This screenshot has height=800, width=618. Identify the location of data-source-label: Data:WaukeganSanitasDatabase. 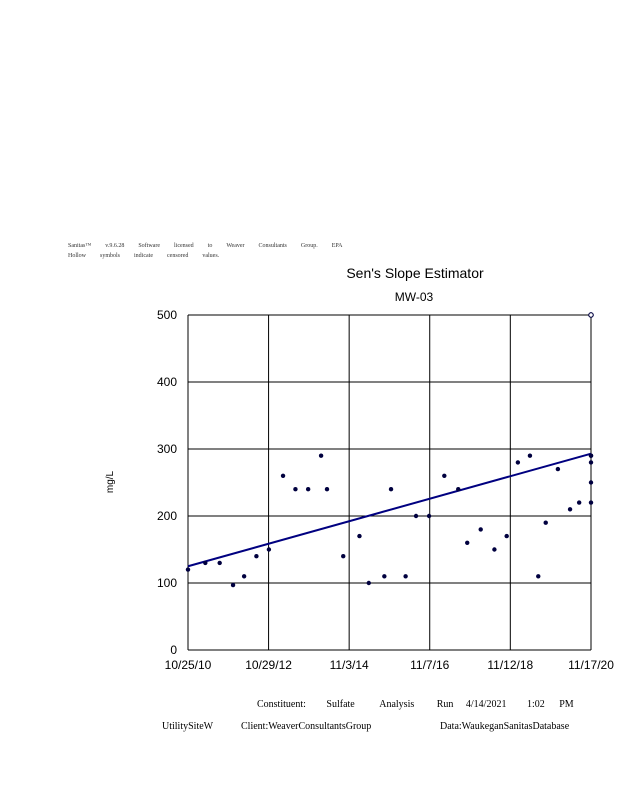
(505, 726).